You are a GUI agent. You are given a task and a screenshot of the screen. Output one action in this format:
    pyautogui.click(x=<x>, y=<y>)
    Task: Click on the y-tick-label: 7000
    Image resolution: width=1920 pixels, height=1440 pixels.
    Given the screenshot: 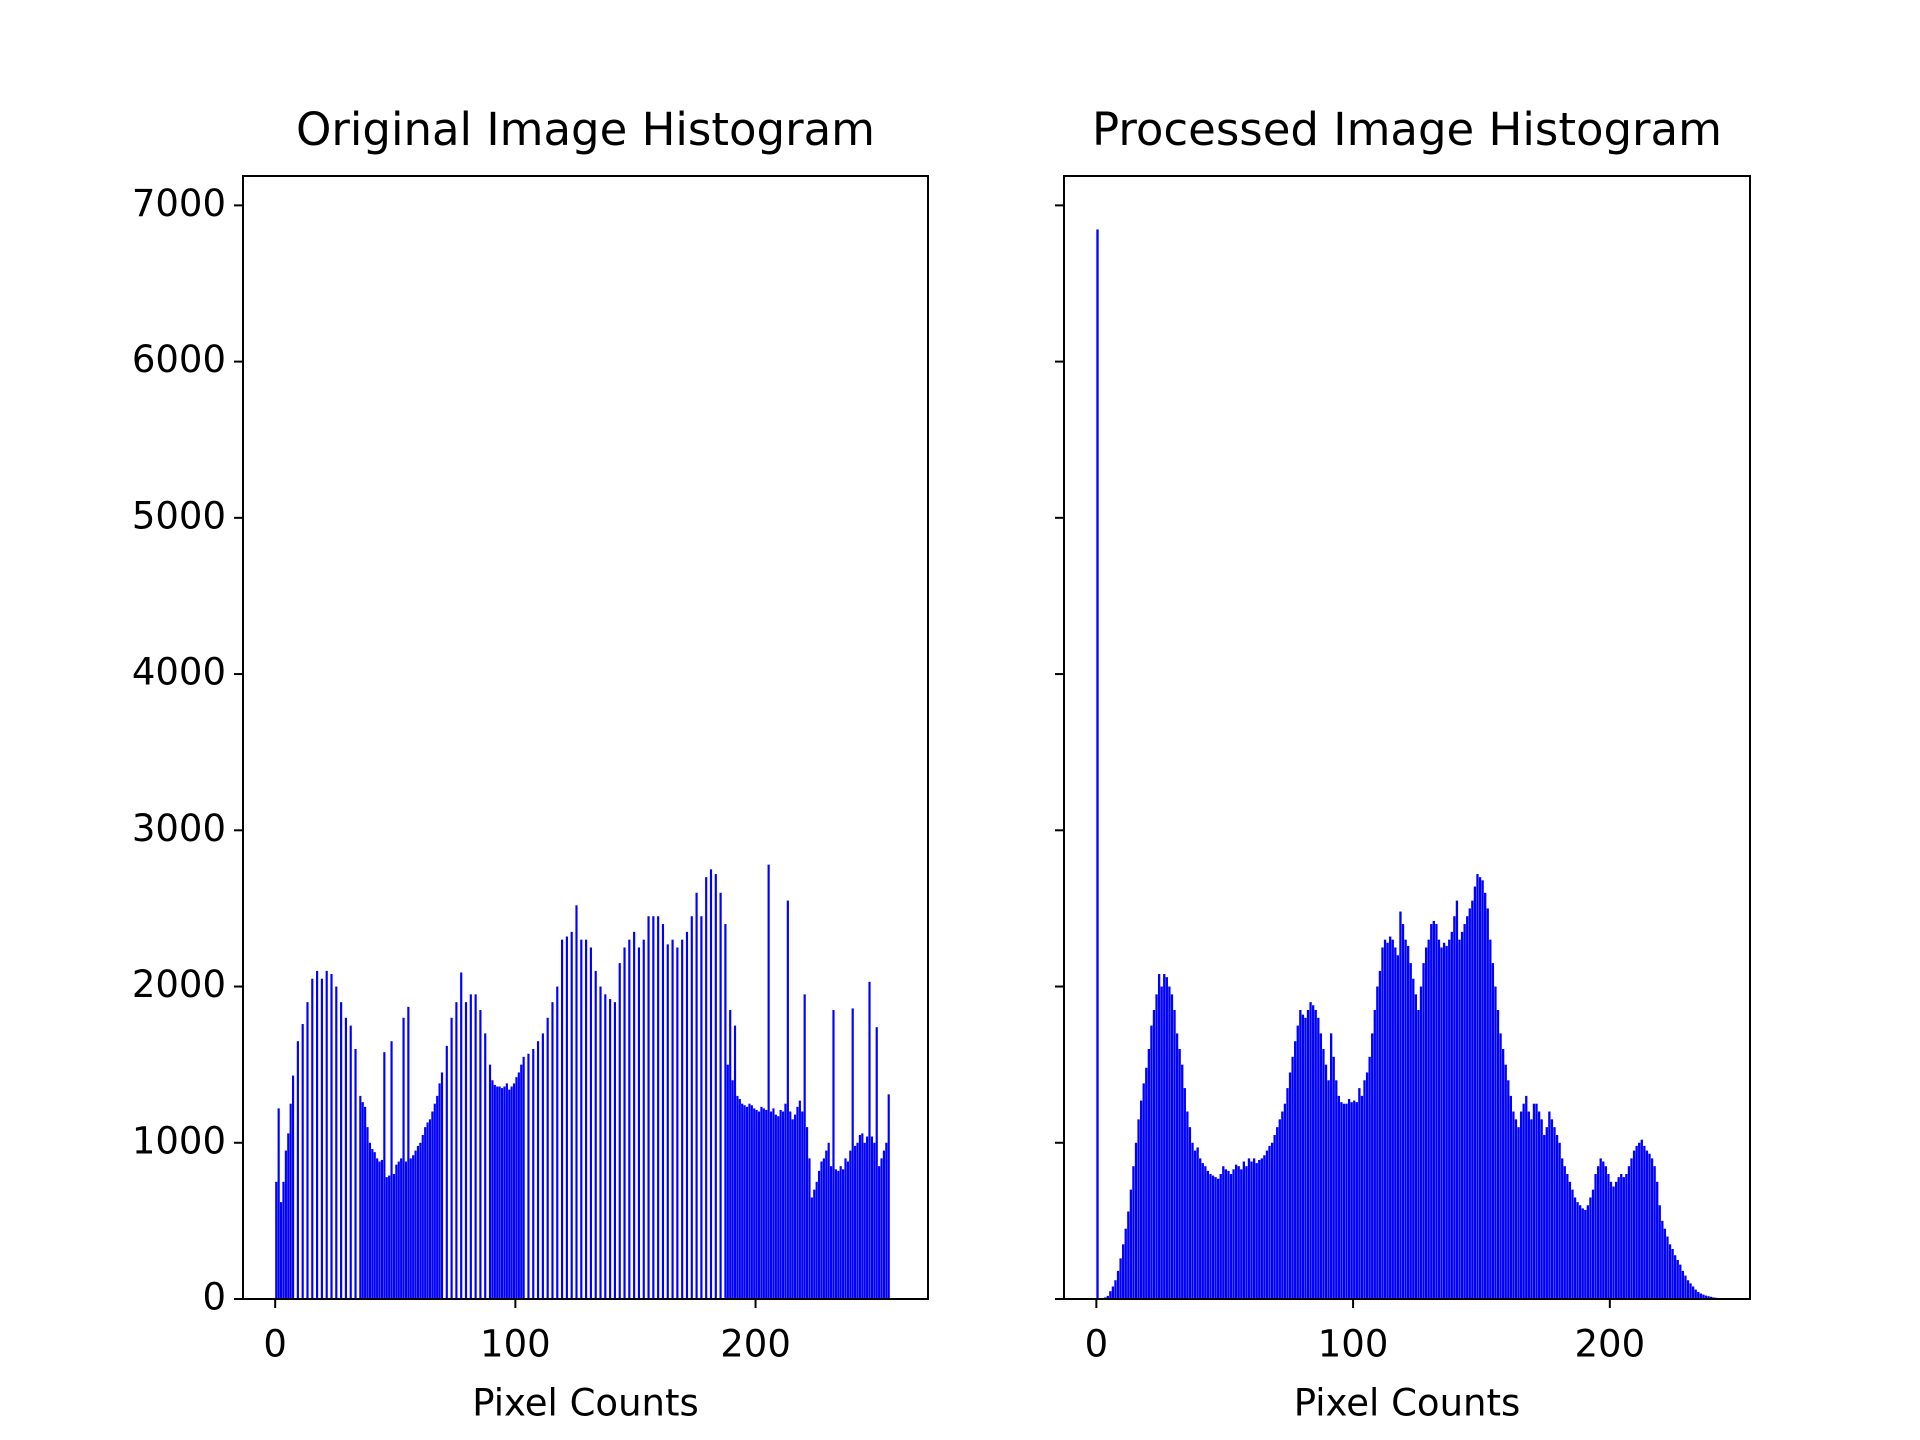 What is the action you would take?
    pyautogui.click(x=179, y=203)
    